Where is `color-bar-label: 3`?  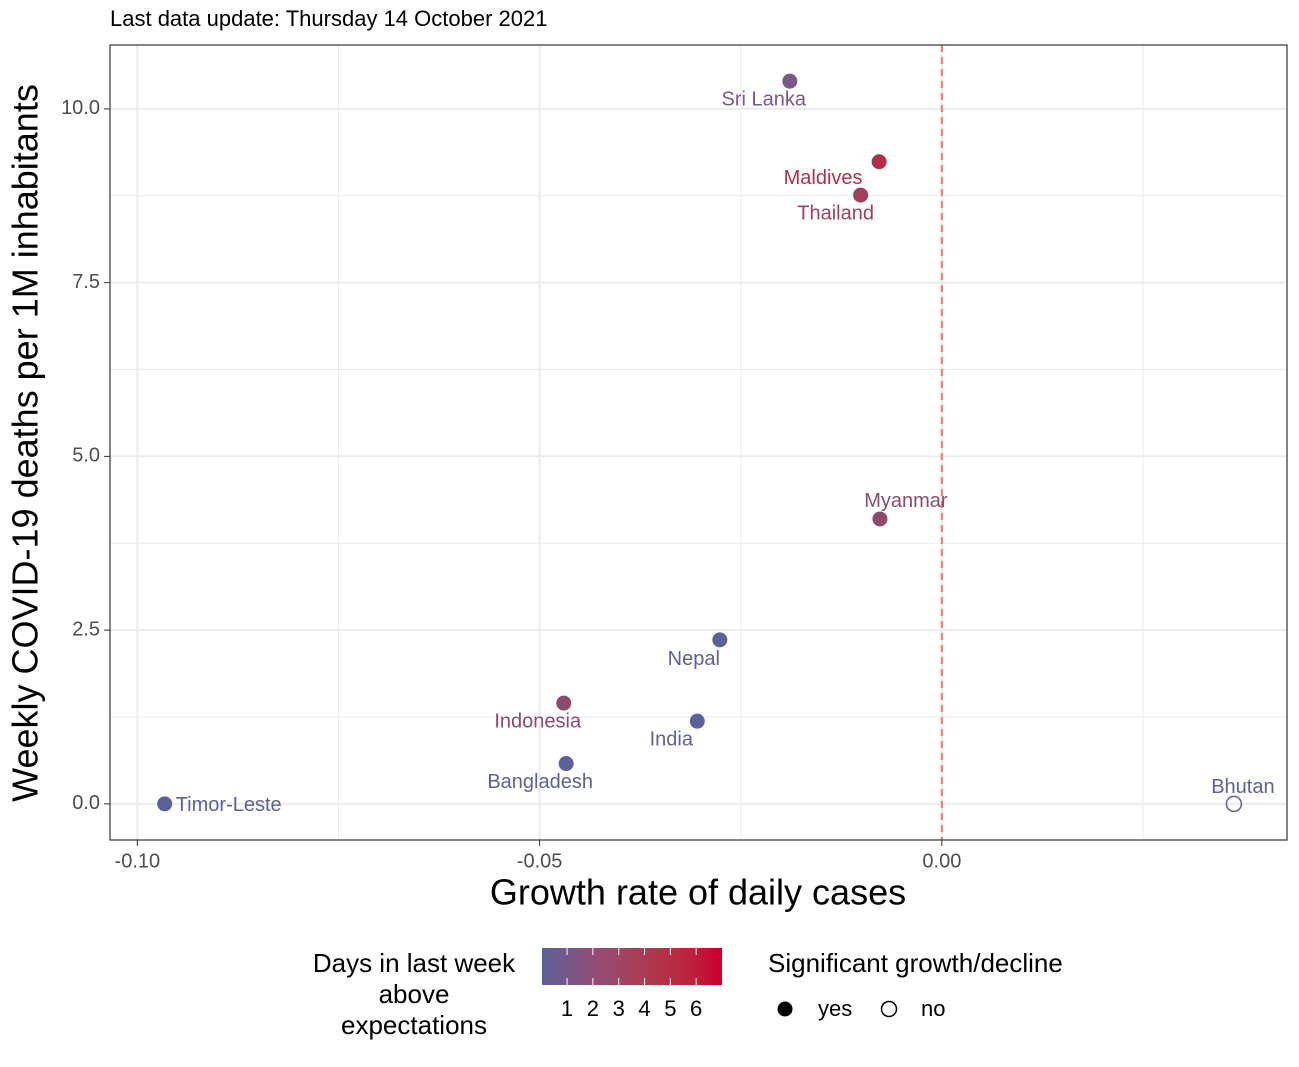 color-bar-label: 3 is located at coordinates (619, 1008).